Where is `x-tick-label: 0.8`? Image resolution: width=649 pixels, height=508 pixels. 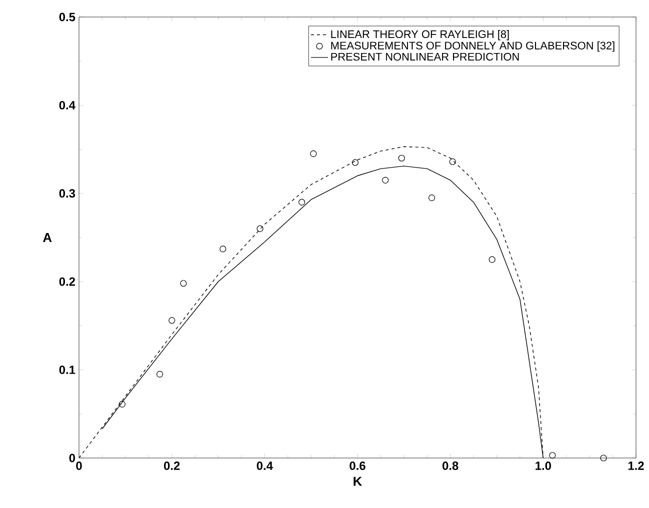 x-tick-label: 0.8 is located at coordinates (450, 466).